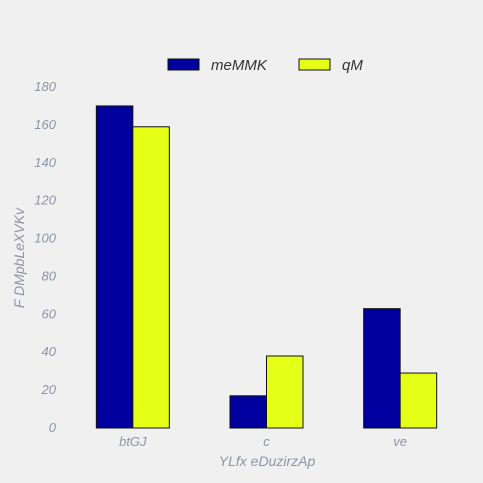 This screenshot has height=483, width=483. Describe the element at coordinates (267, 461) in the screenshot. I see `x-axis-label: YLfx eDuzirzAp` at that location.